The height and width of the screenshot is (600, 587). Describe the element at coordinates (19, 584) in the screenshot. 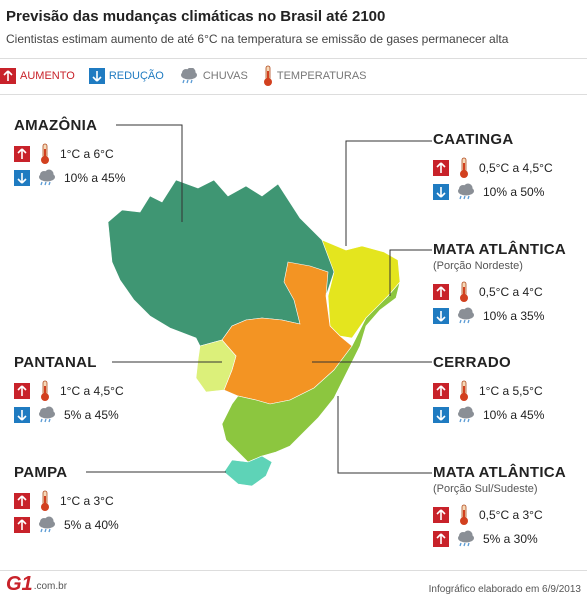

I see `logo-text: G1` at that location.